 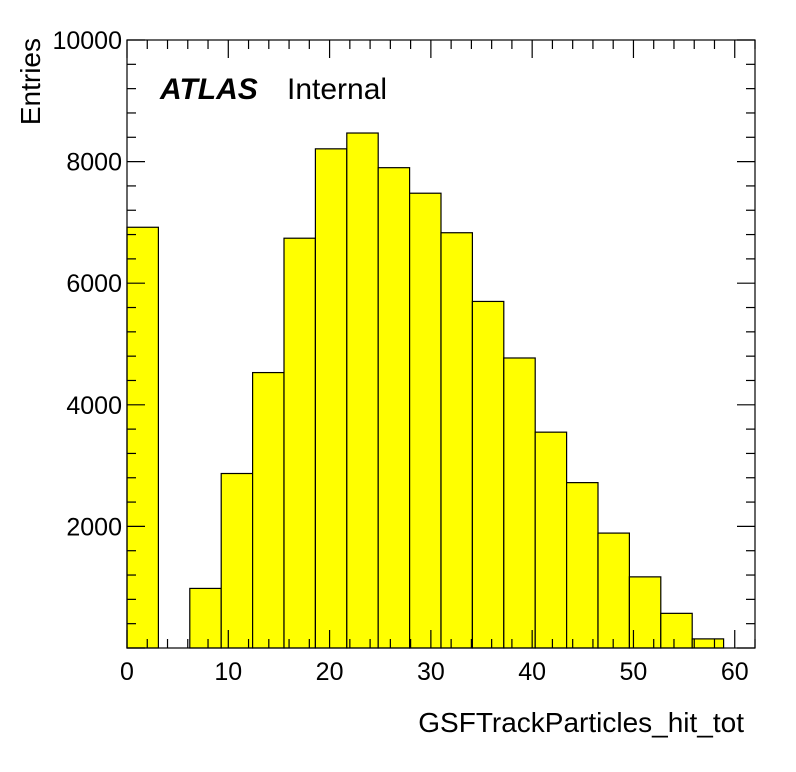 What do you see at coordinates (94, 284) in the screenshot?
I see `y-tick-label: 6000` at bounding box center [94, 284].